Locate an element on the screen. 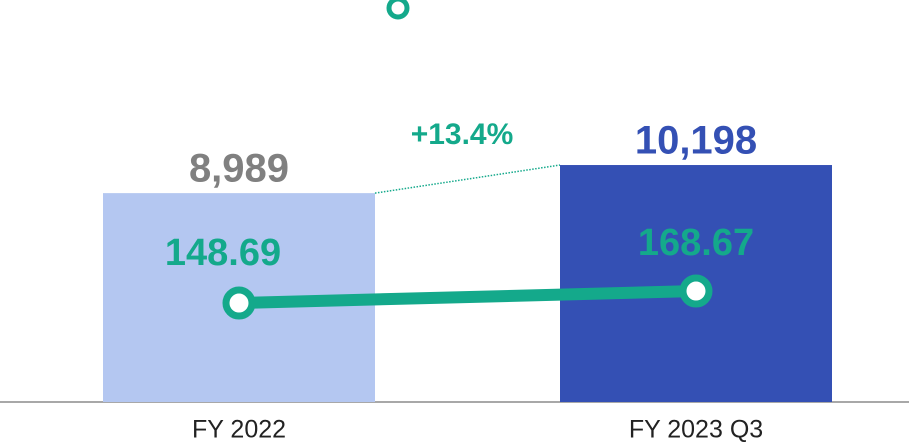 Image resolution: width=909 pixels, height=447 pixels. x-tick-label: FY 2023 Q3 is located at coordinates (696, 430).